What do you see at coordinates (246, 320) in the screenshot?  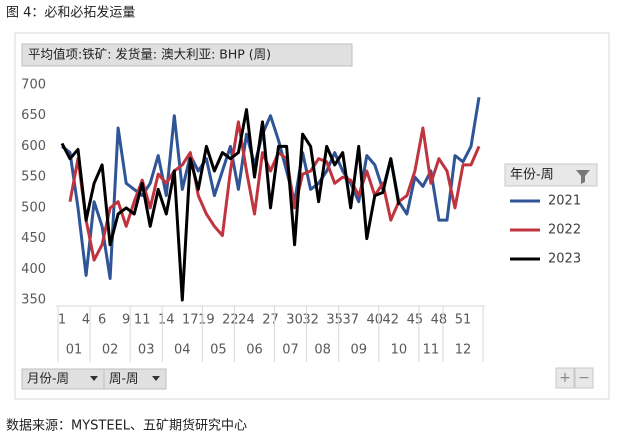 I see `x-tick-label: 24` at bounding box center [246, 320].